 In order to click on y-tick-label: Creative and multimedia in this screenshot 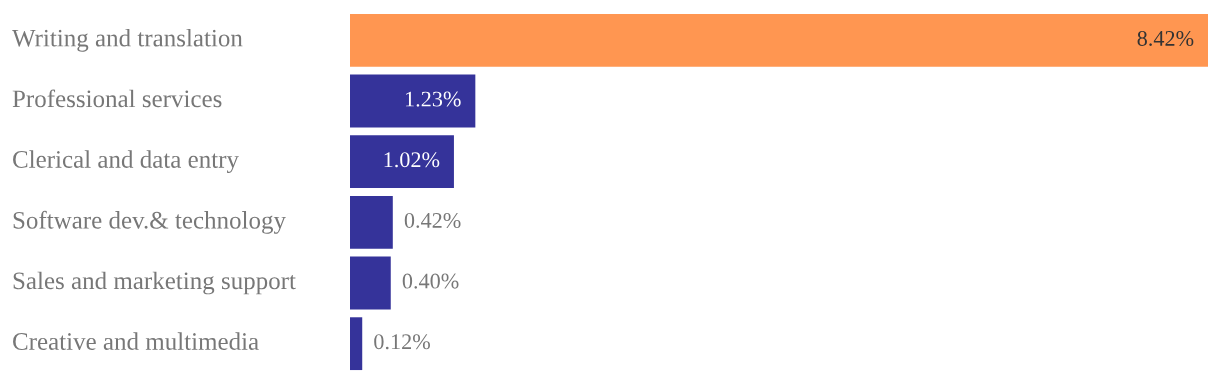, I will do `click(136, 341)`.